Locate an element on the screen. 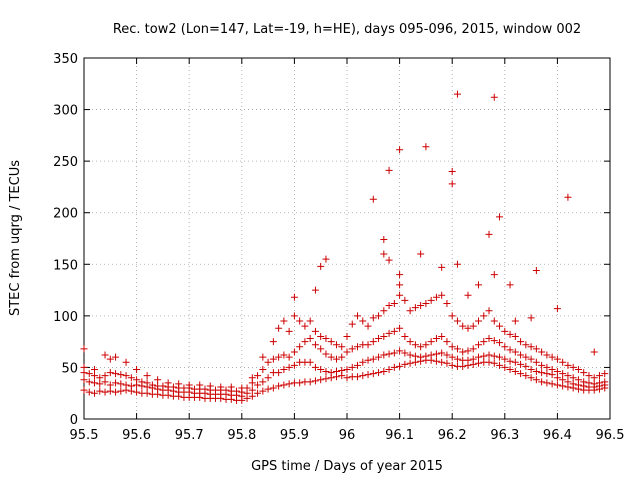 Image resolution: width=640 pixels, height=480 pixels. x-tick-label: 95.7 is located at coordinates (189, 435).